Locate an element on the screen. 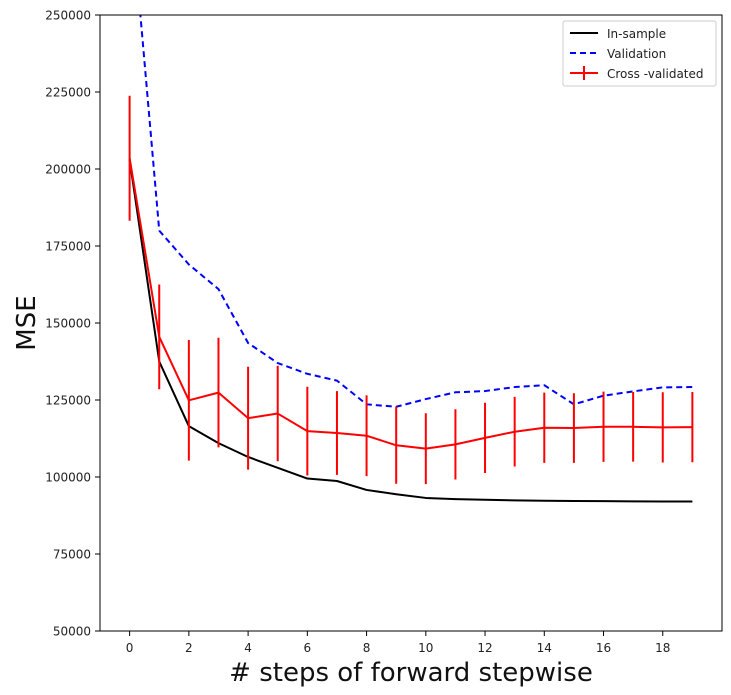 This screenshot has height=695, width=731. x-tick-label: 8 is located at coordinates (367, 648).